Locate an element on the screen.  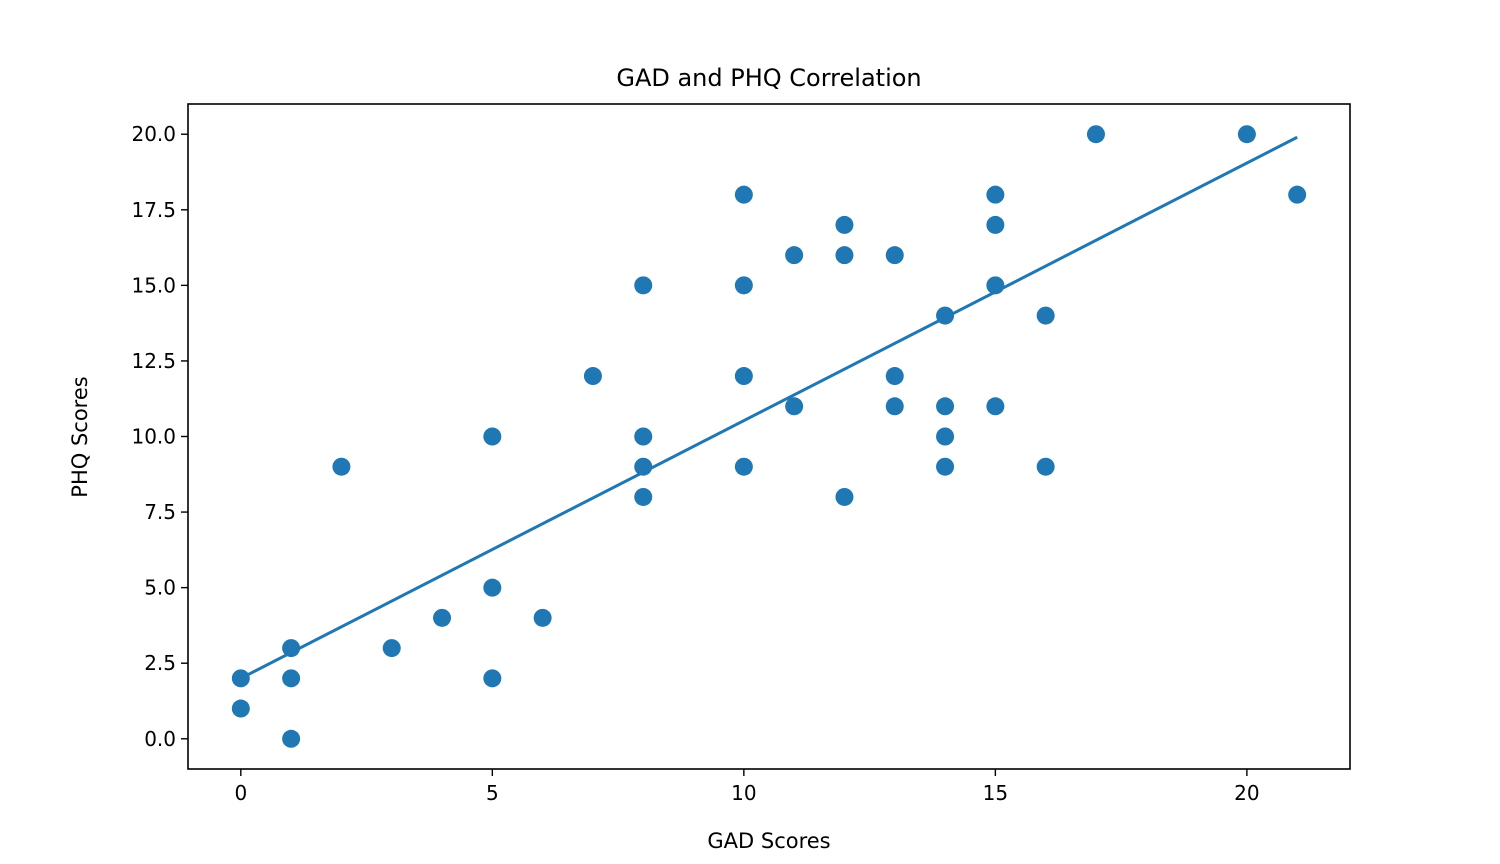
y-tick-label: 15.0 is located at coordinates (153, 285).